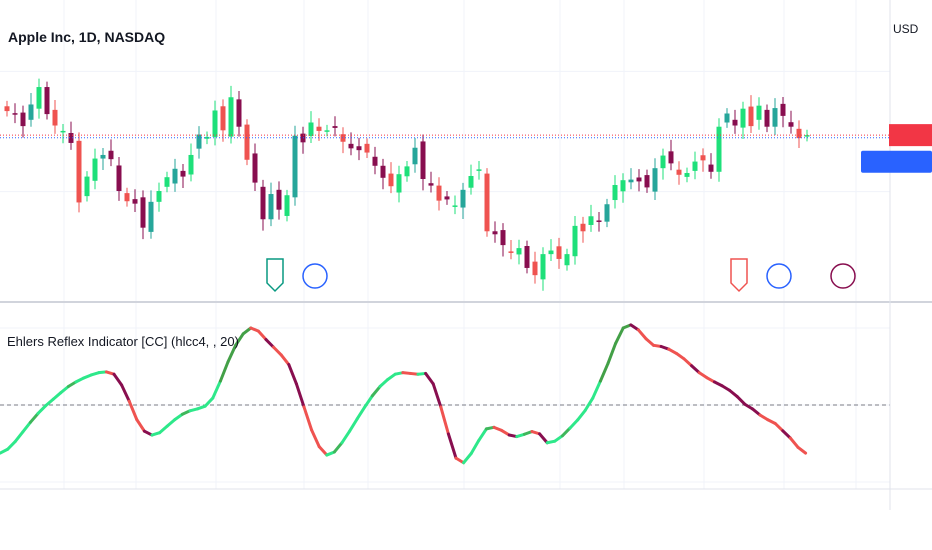 The image size is (932, 550). I want to click on price-badges, so click(896, 148).